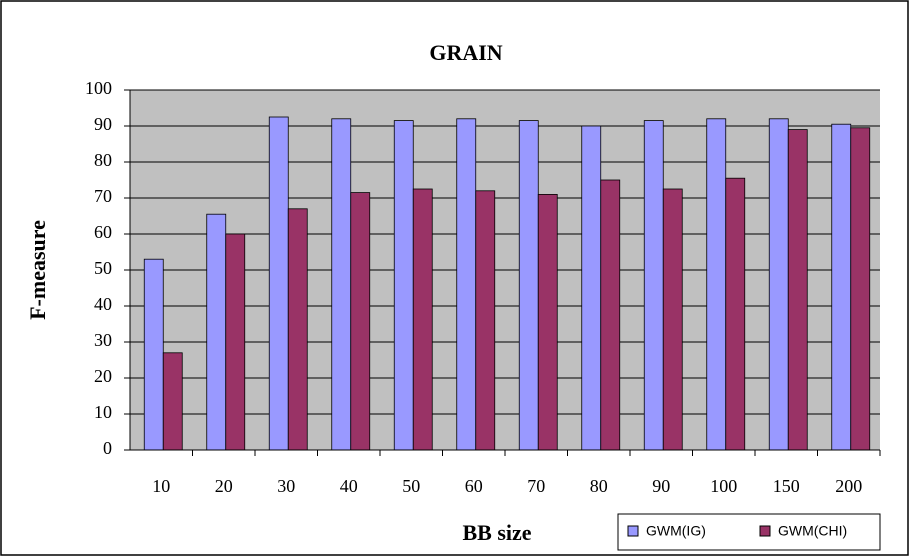 Image resolution: width=910 pixels, height=557 pixels. I want to click on y-tick-label: 40, so click(103, 304).